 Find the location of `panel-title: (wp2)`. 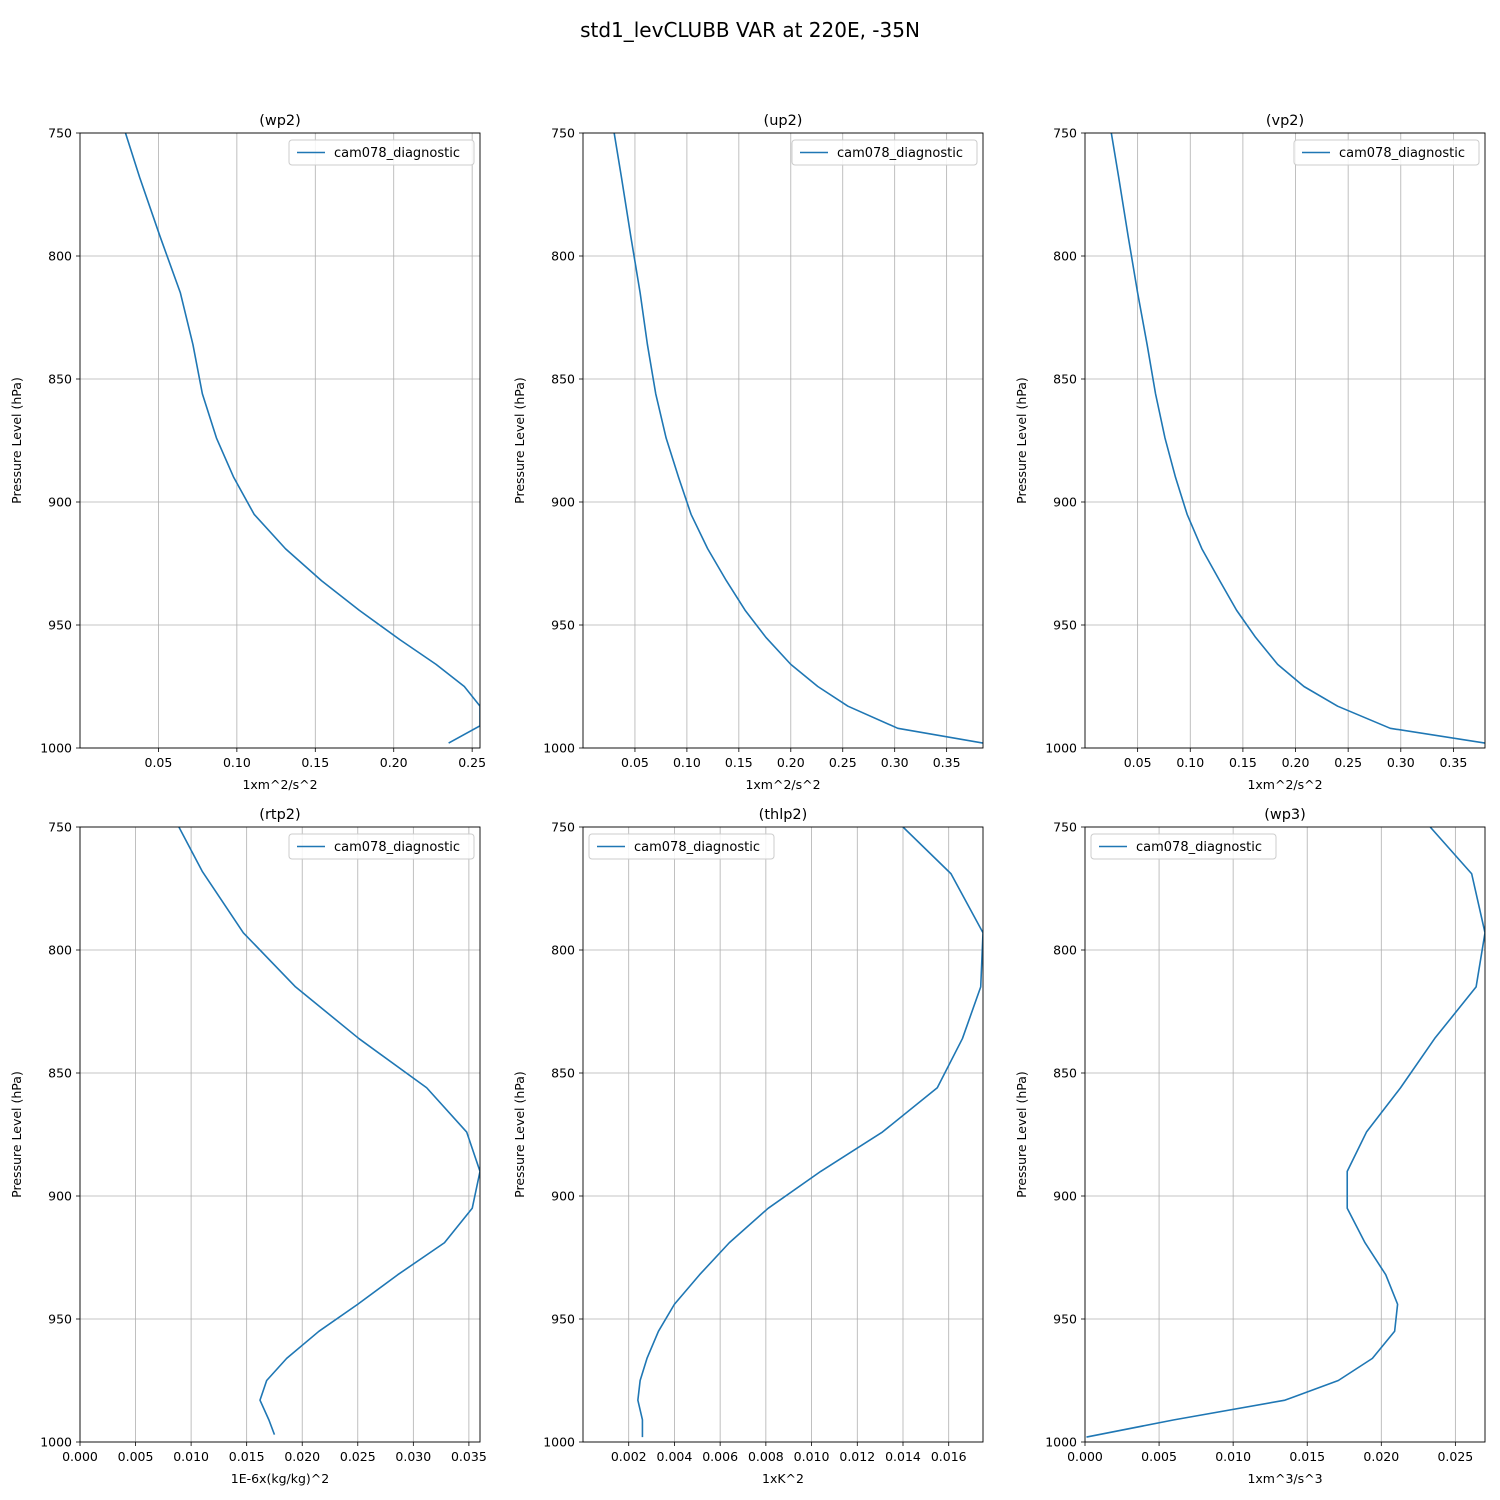

panel-title: (wp2) is located at coordinates (280, 121).